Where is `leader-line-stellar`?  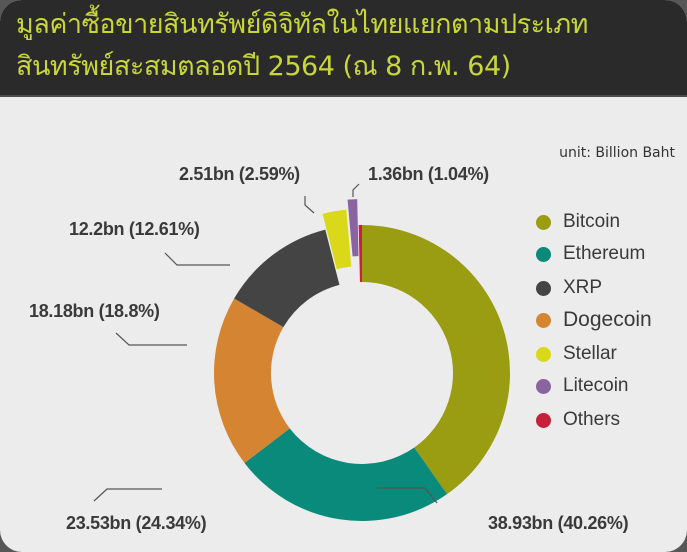 leader-line-stellar is located at coordinates (309, 205).